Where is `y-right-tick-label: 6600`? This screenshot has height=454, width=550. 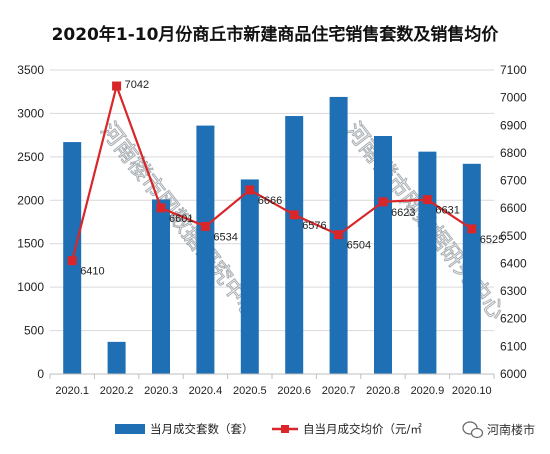 y-right-tick-label: 6600 is located at coordinates (513, 208).